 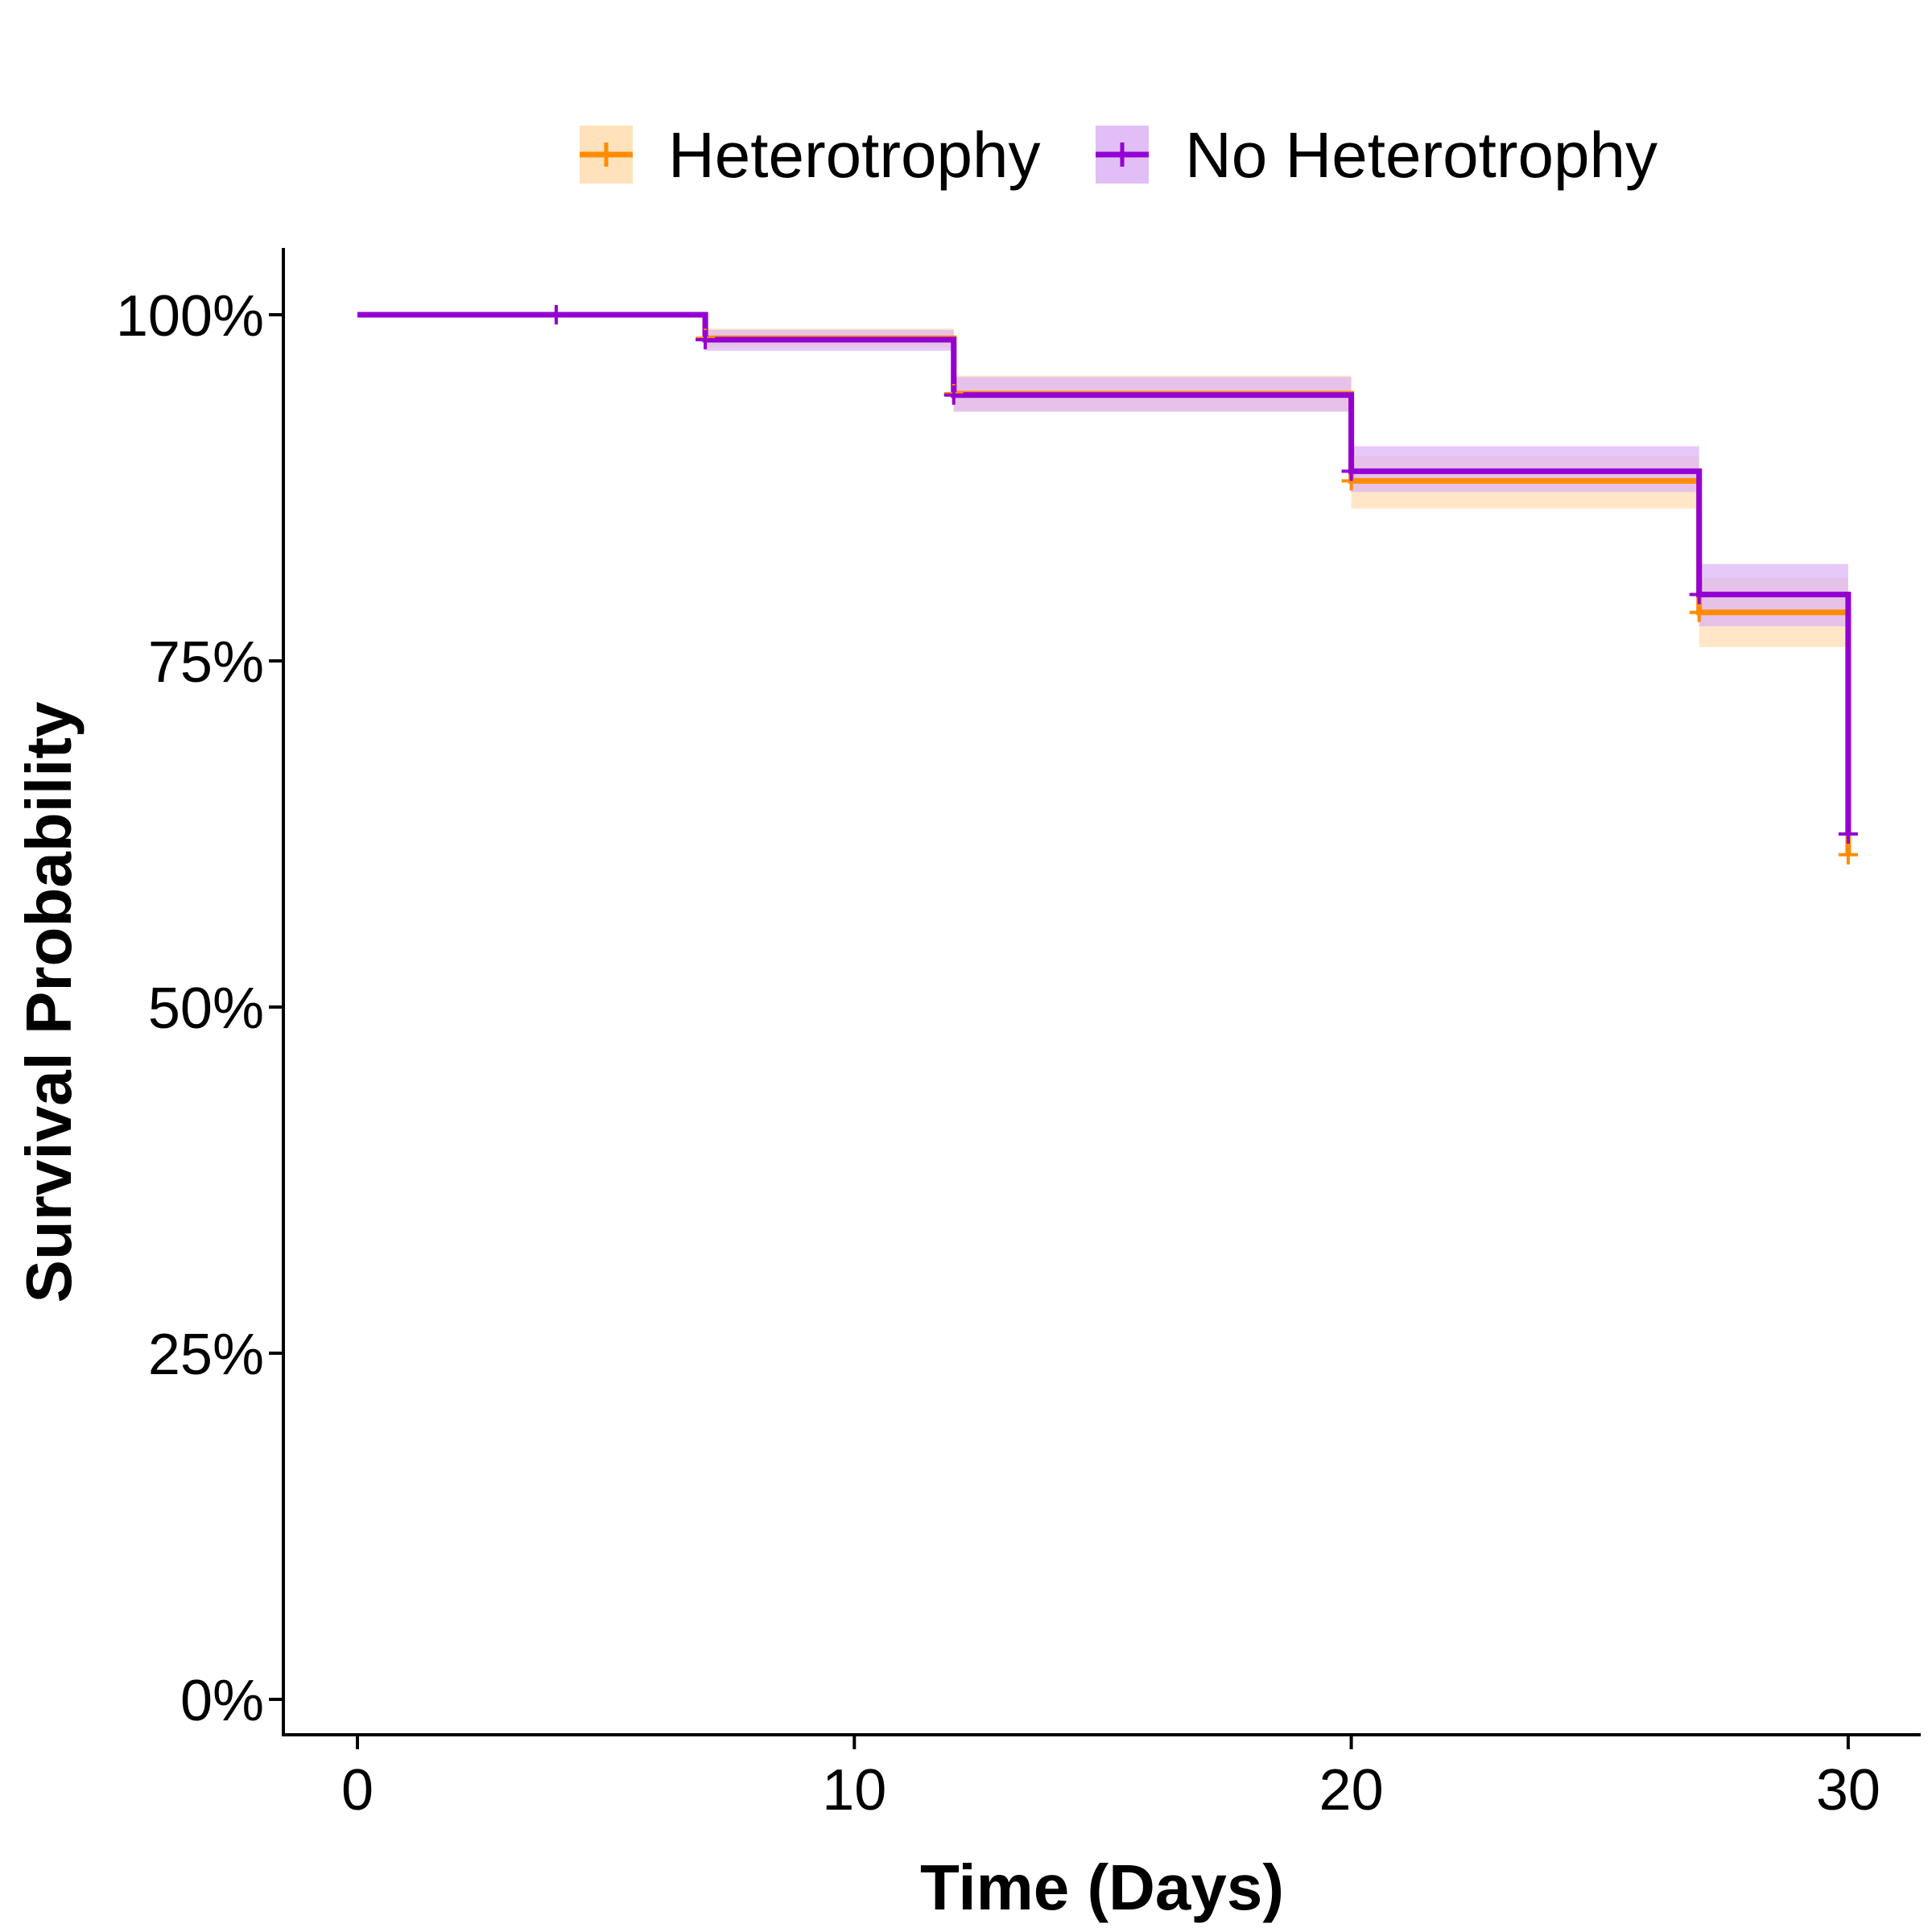 I want to click on x-tick-label: 10, so click(x=854, y=1790).